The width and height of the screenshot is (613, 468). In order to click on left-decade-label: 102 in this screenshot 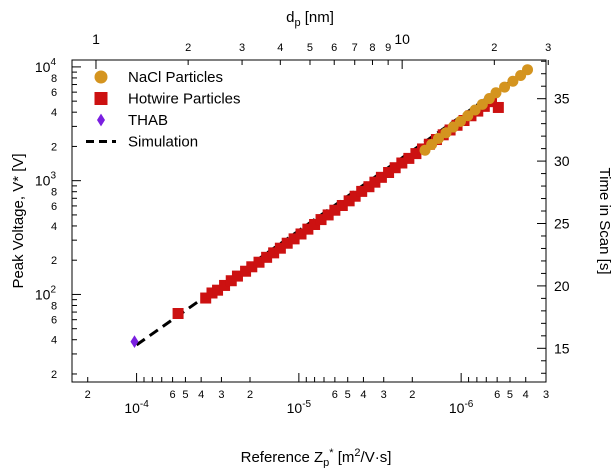, I will do `click(46, 293)`.